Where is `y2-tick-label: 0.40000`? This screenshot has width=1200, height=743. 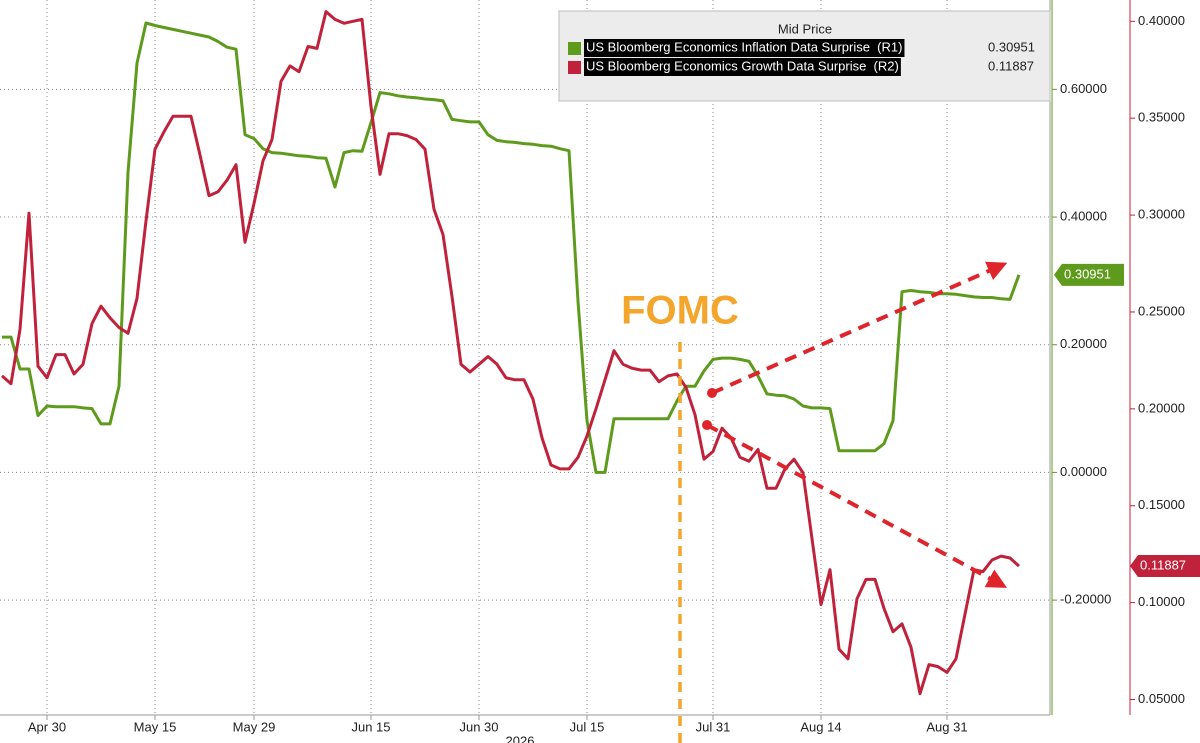 y2-tick-label: 0.40000 is located at coordinates (1161, 20).